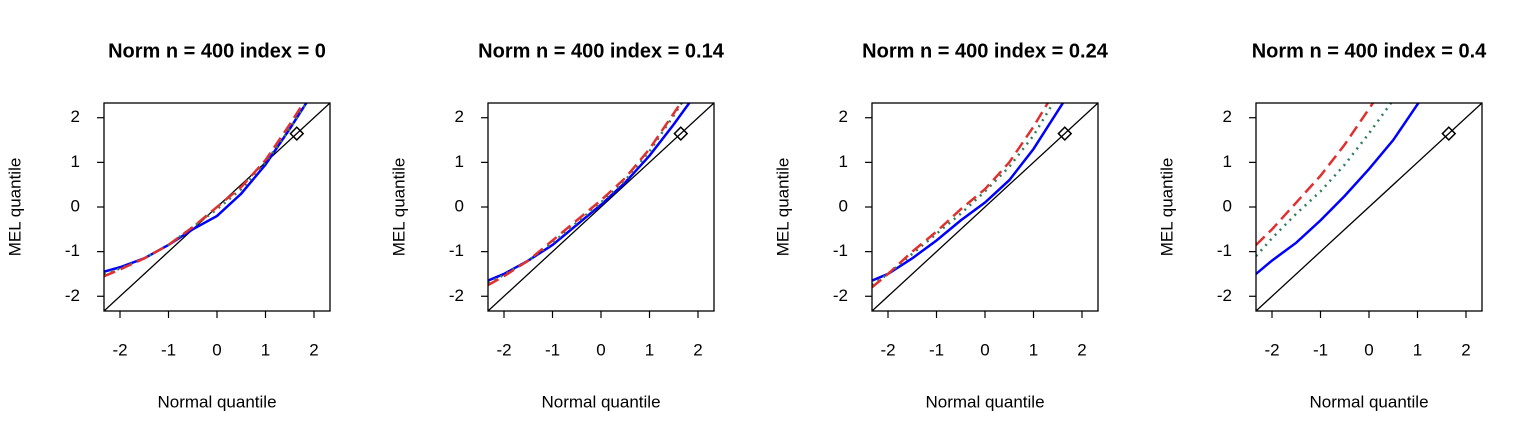 Image resolution: width=1536 pixels, height=441 pixels. I want to click on panel-title: Norm n = 400 index = 0, so click(217, 51).